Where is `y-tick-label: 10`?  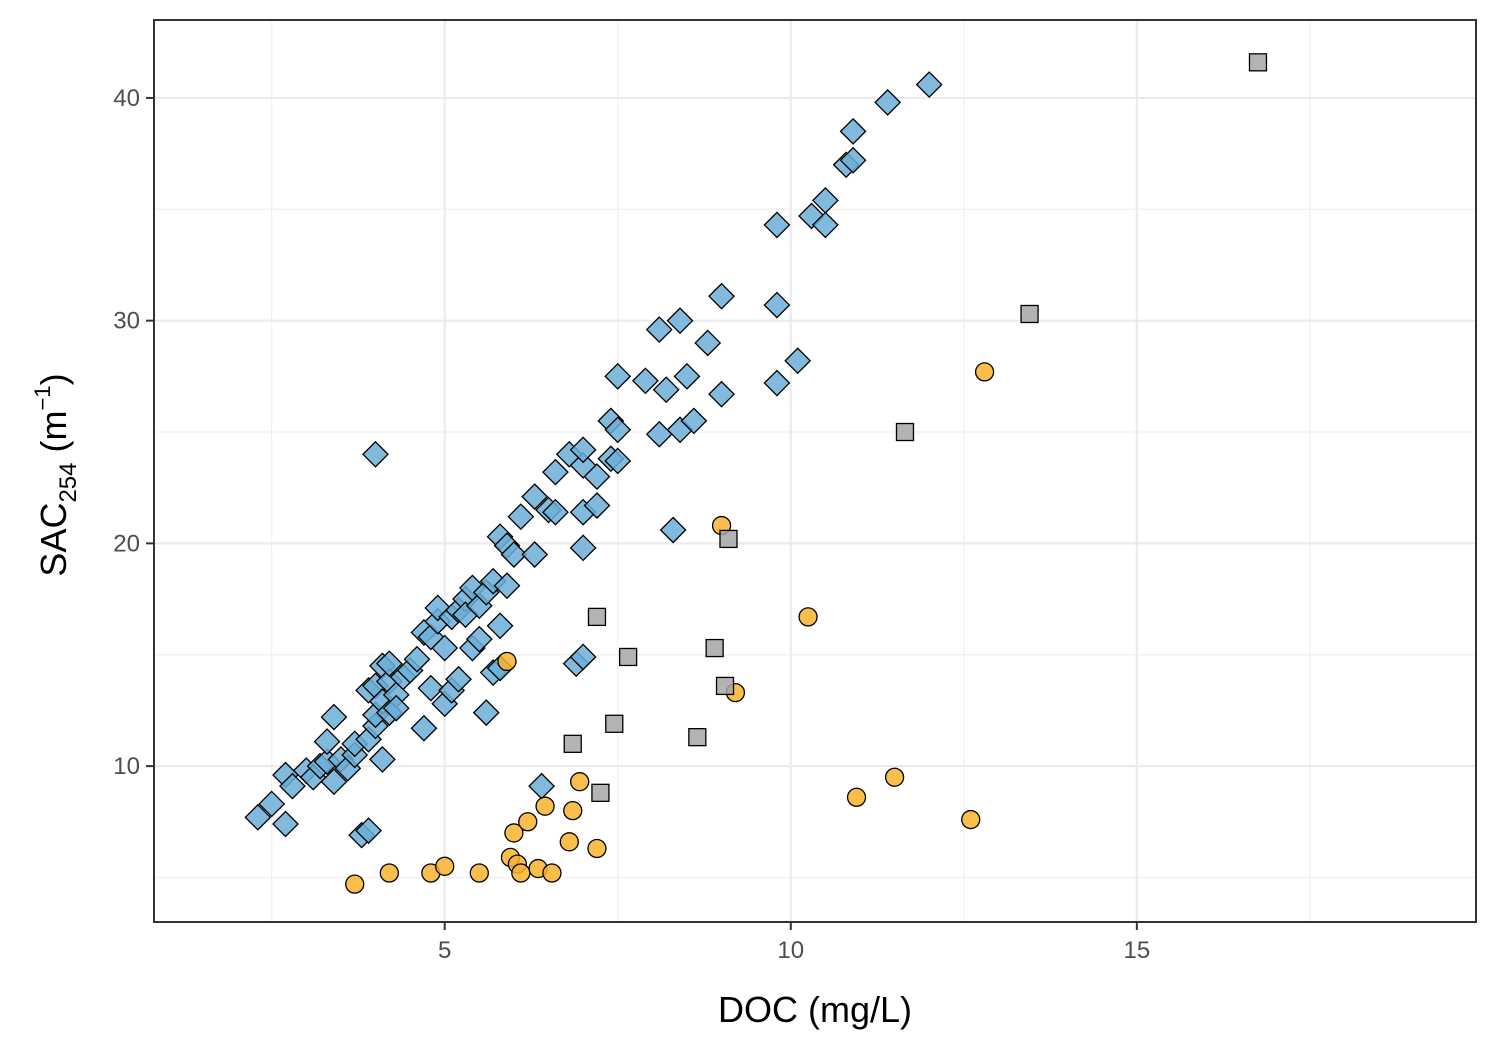 y-tick-label: 10 is located at coordinates (126, 766).